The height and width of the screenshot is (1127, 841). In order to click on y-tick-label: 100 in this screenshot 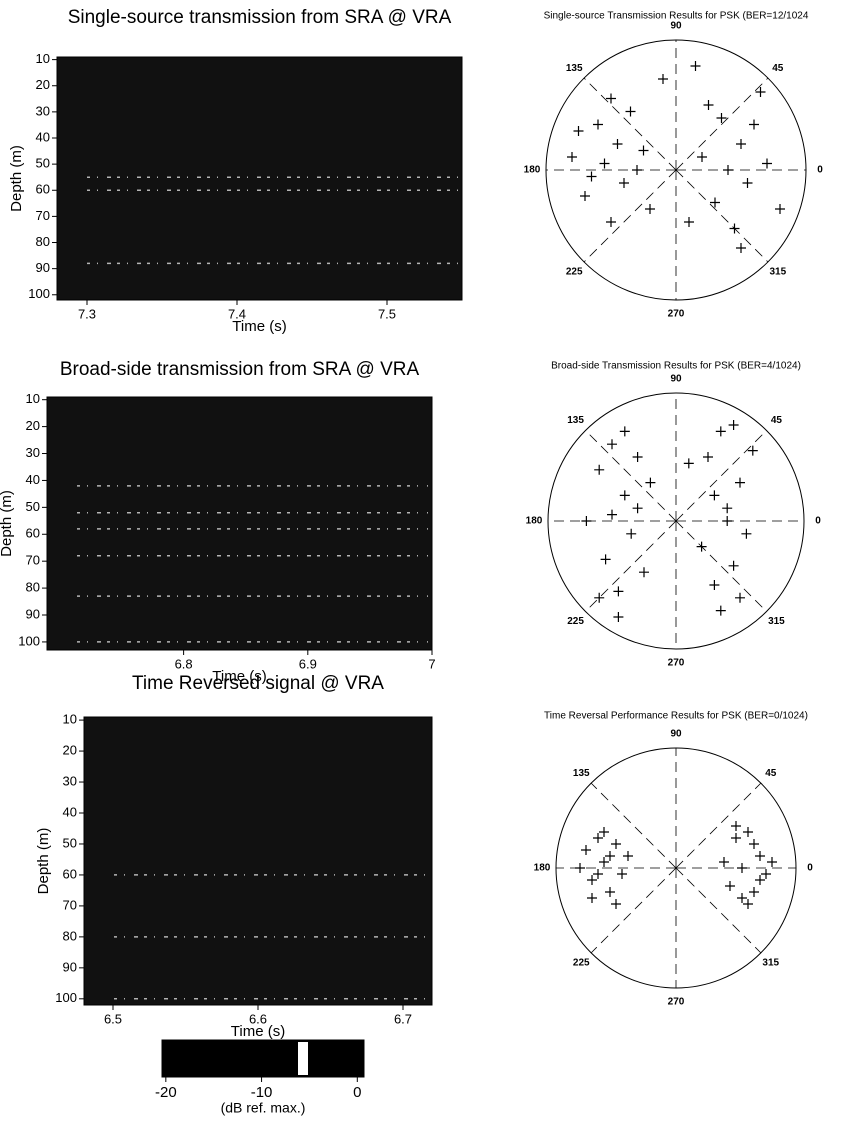, I will do `click(66, 997)`.